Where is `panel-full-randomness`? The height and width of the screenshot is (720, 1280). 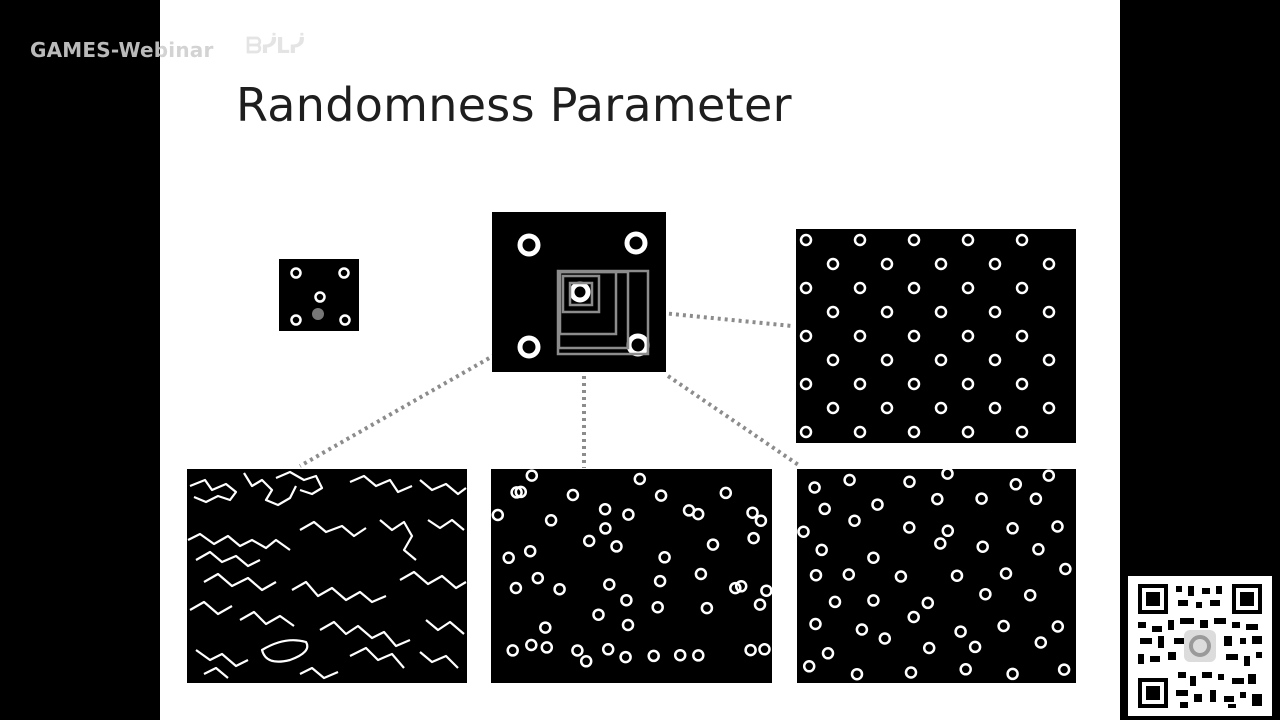 panel-full-randomness is located at coordinates (327, 576).